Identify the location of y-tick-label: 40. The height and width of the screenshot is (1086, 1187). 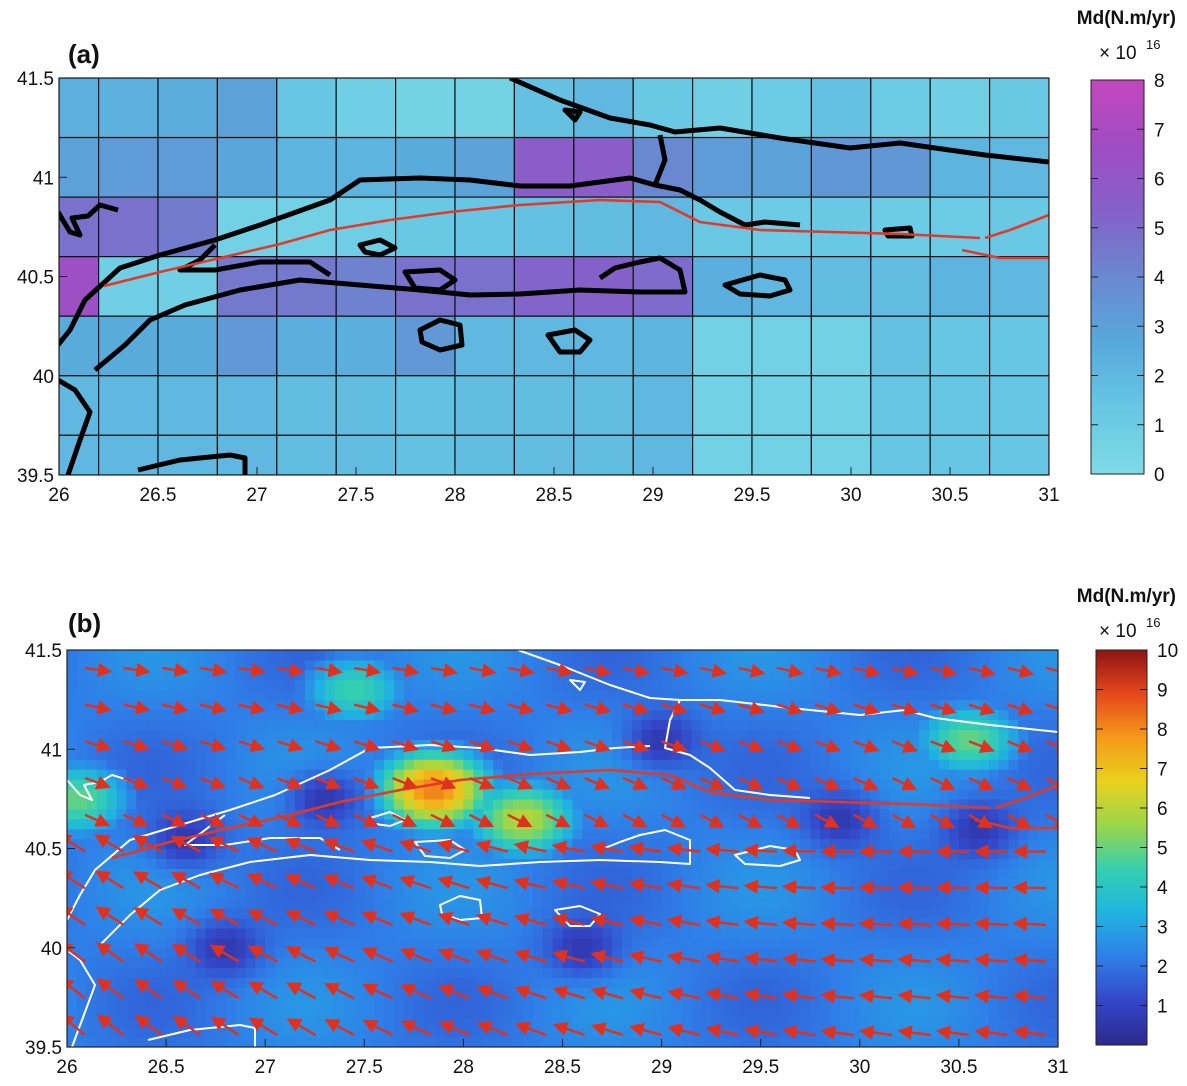
(43, 377).